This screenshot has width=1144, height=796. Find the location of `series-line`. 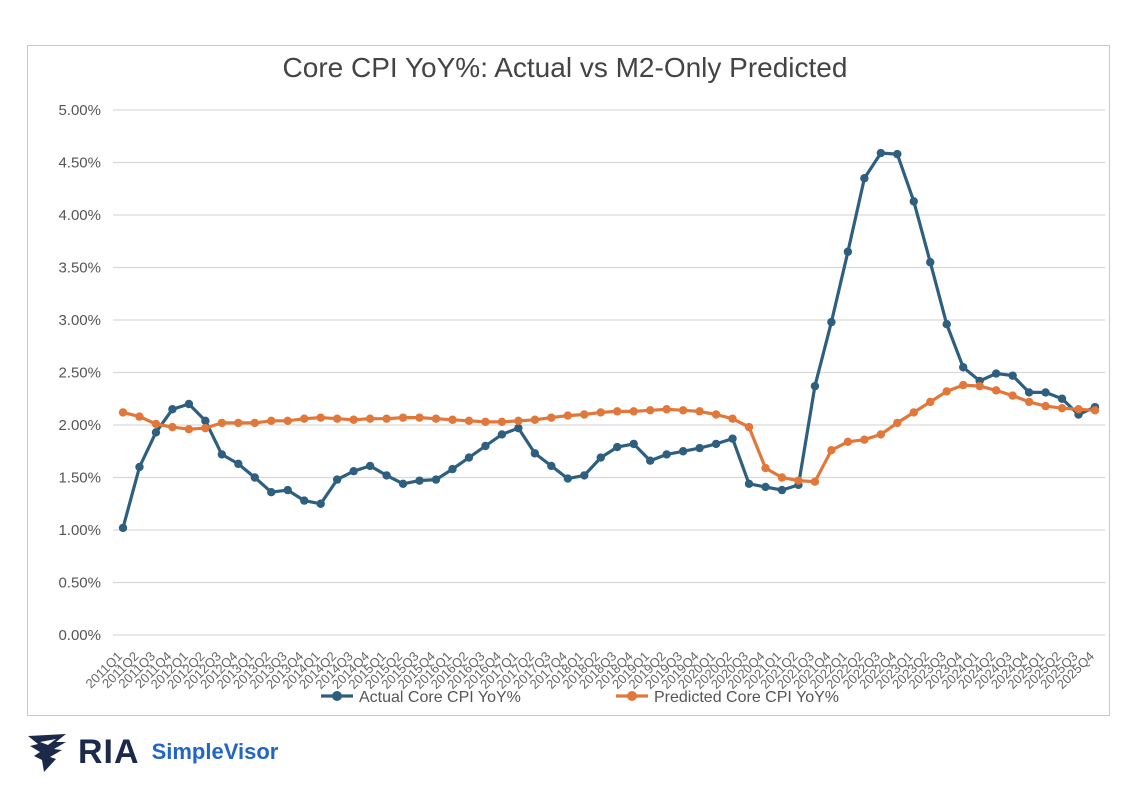

series-line is located at coordinates (609, 433).